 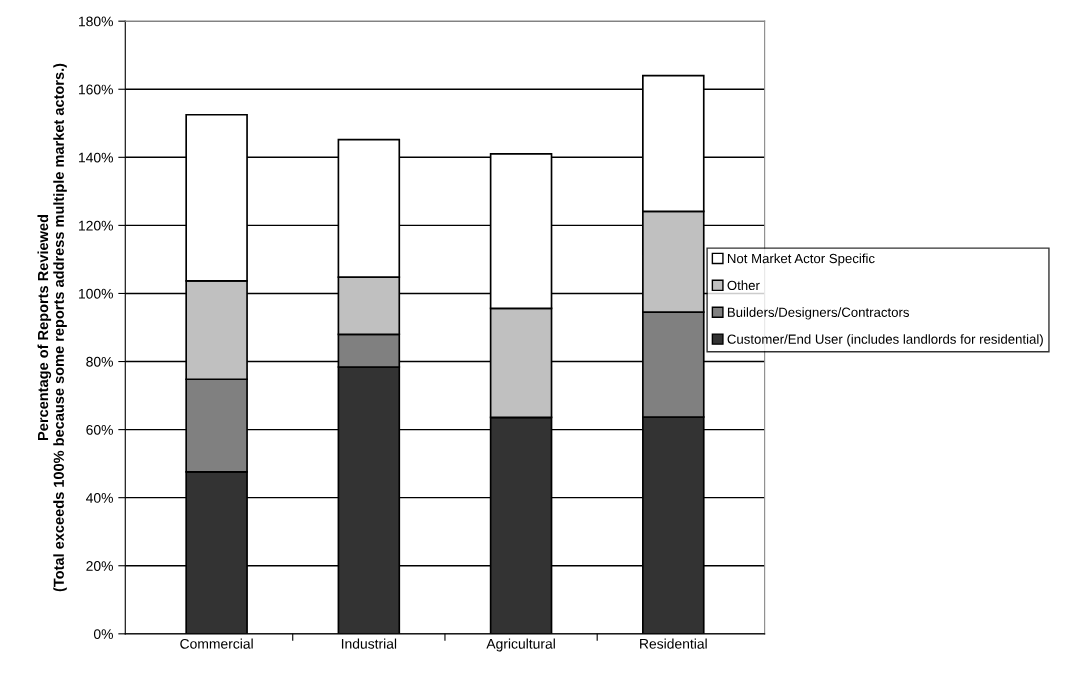 What do you see at coordinates (99, 361) in the screenshot?
I see `y-tick-label: 80%` at bounding box center [99, 361].